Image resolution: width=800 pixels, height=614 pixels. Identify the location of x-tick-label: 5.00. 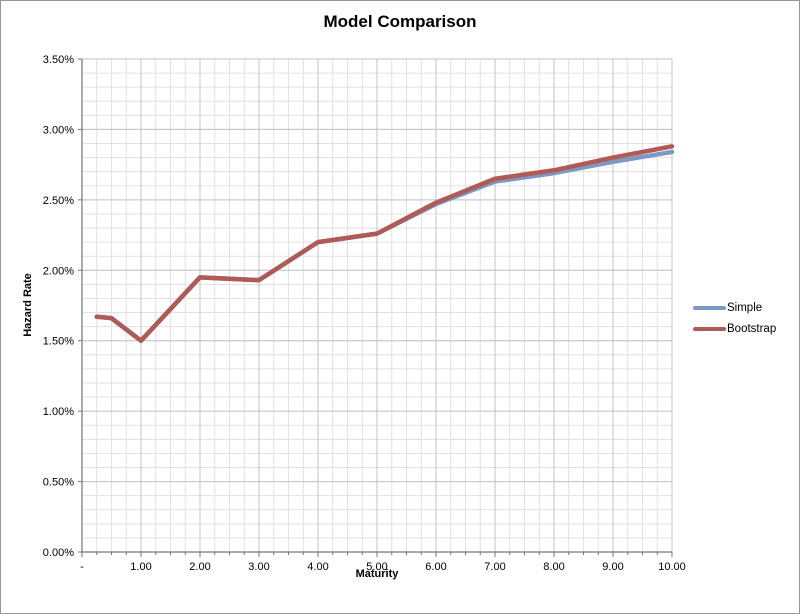
(376, 567).